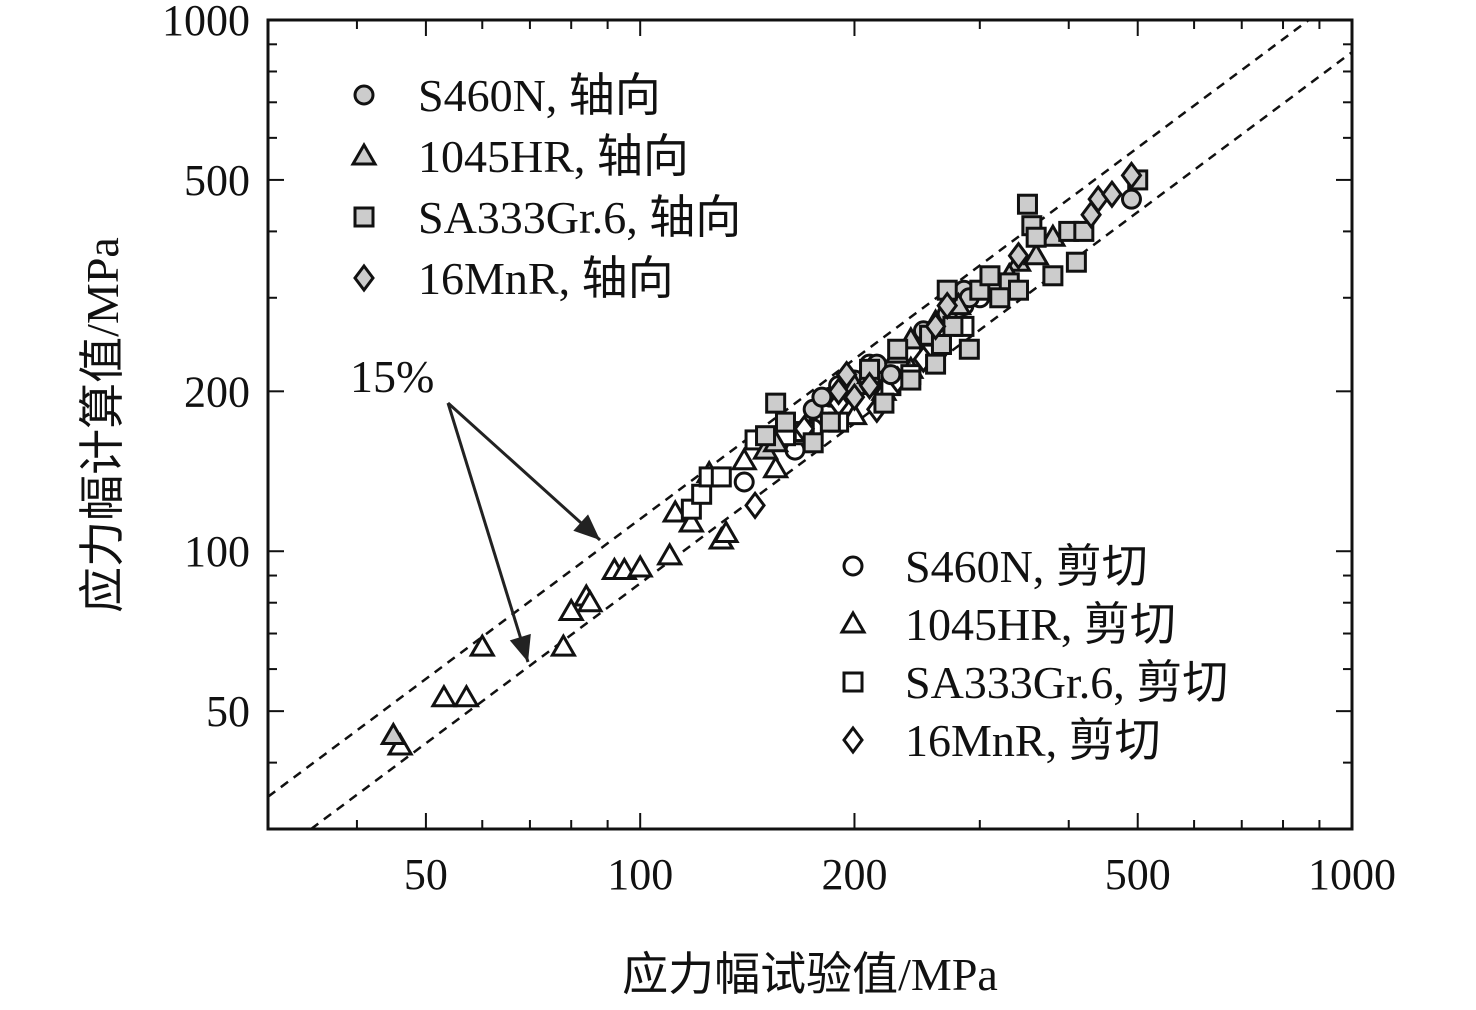 This screenshot has height=1010, width=1476. Describe the element at coordinates (1026, 566) in the screenshot. I see `legend-label: S460N, 剪切` at that location.